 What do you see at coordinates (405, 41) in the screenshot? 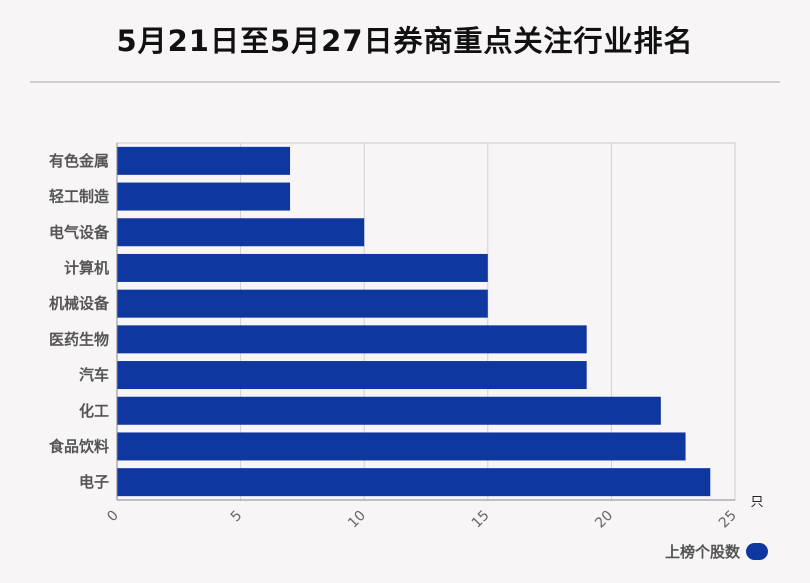
I see `chart-title: 5月21日至5月27日券商重点关注行业排名` at bounding box center [405, 41].